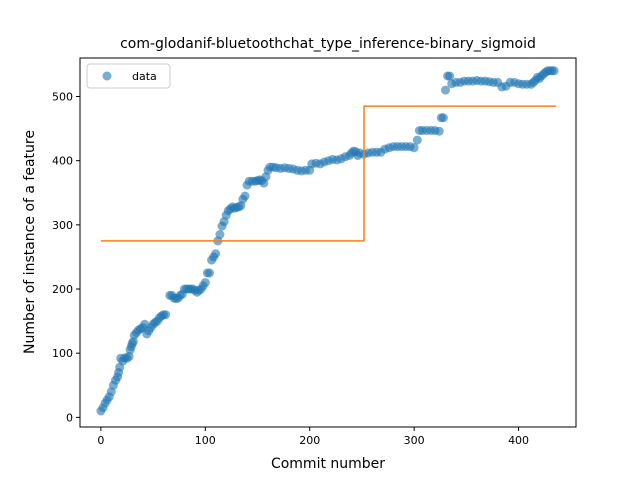  Describe the element at coordinates (30, 242) in the screenshot. I see `y-axis-label: Number of instance of a feature` at that location.